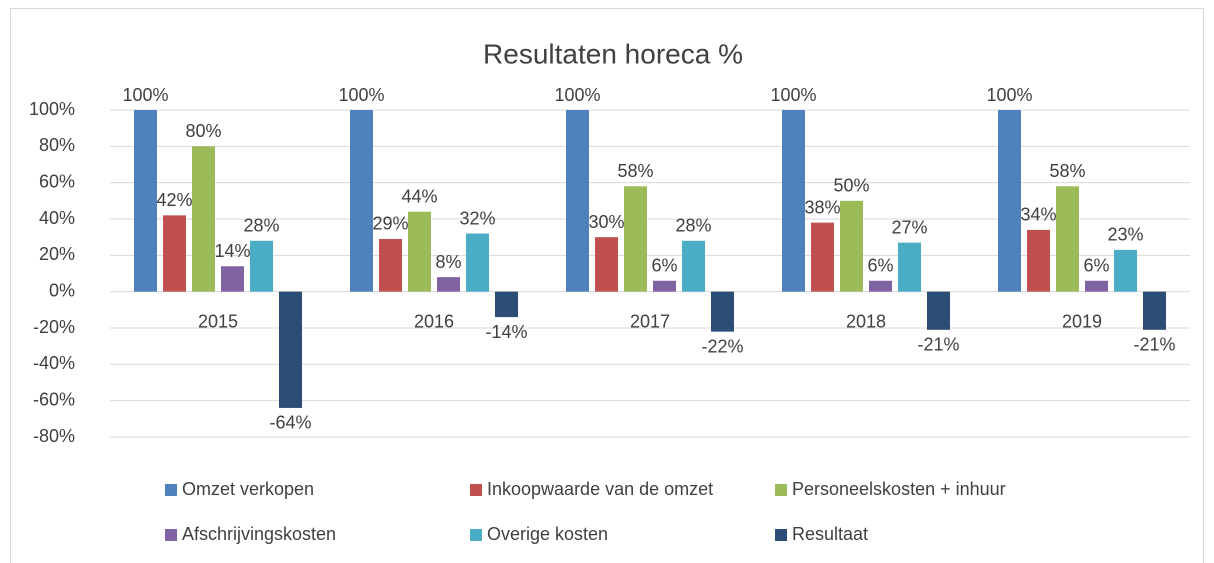  I want to click on data-label: 14%, so click(232, 251).